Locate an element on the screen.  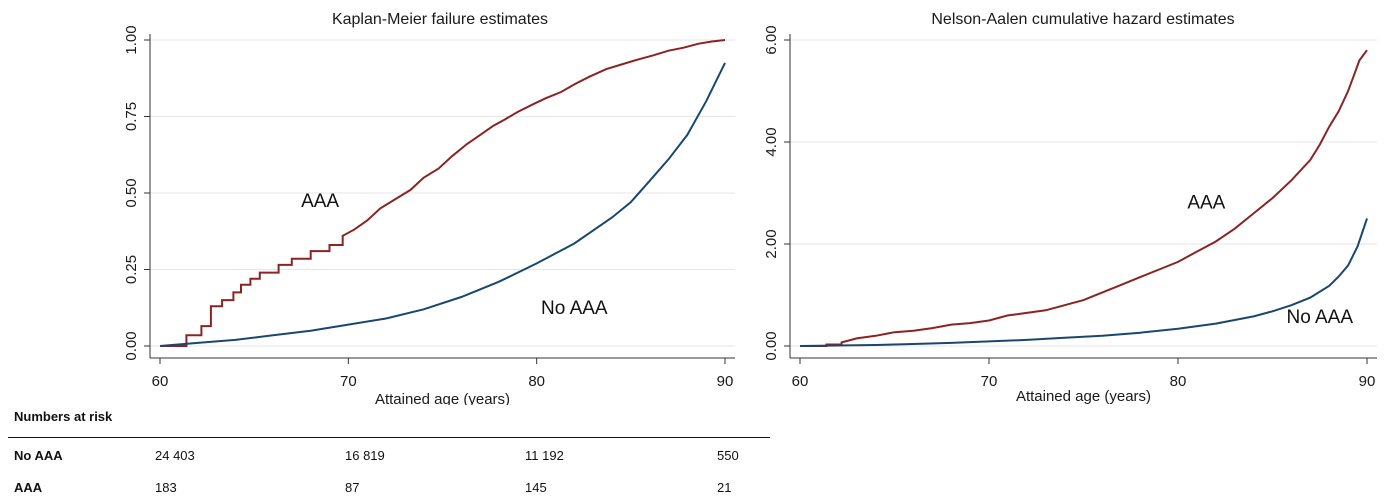
risk-row-no-aaa: No AAA 24 403 16 819 11 192 550 is located at coordinates (390, 458).